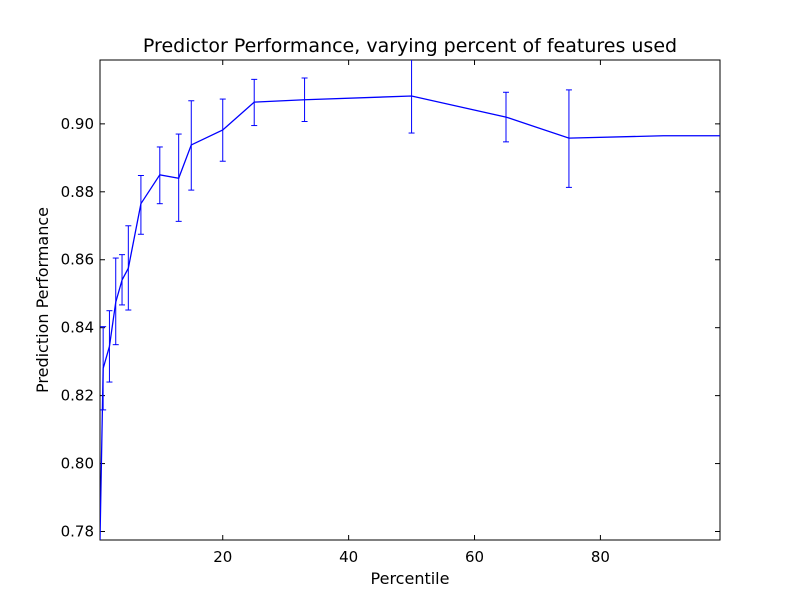 The width and height of the screenshot is (800, 600). I want to click on x-tick-label: 20, so click(222, 557).